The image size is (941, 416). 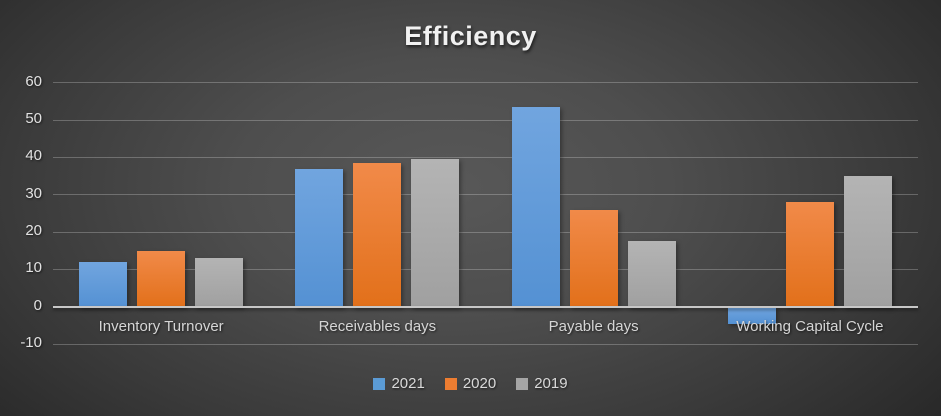 I want to click on chart-title: Efficiency, so click(x=470, y=36).